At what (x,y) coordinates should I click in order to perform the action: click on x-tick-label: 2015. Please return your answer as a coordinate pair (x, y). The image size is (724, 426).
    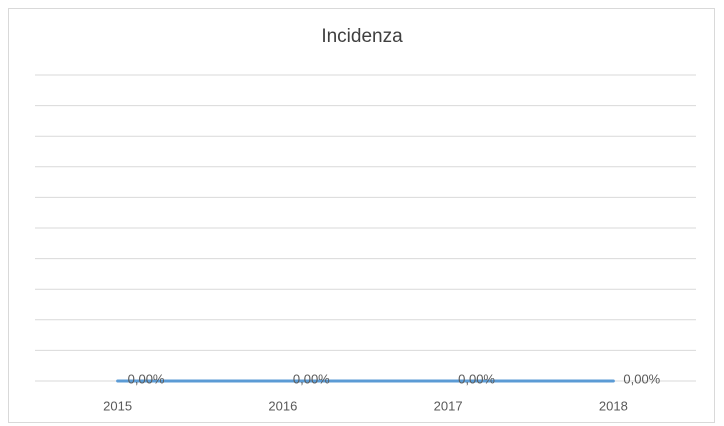
    Looking at the image, I should click on (117, 405).